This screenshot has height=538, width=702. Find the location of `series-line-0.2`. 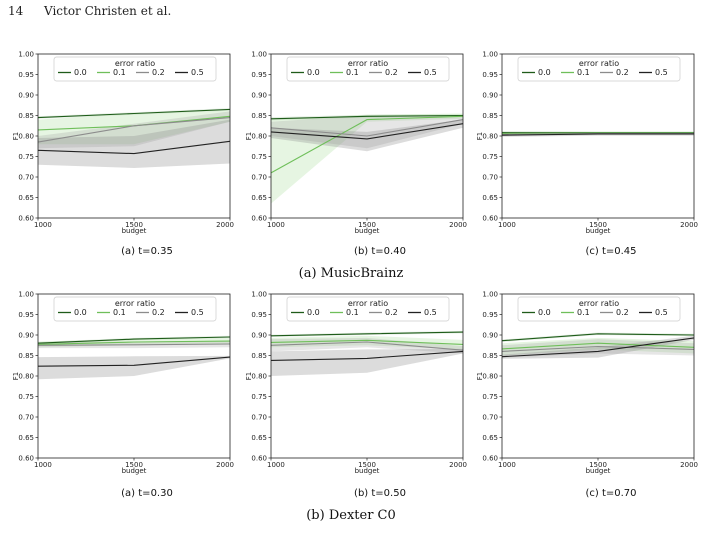

series-line-0.2 is located at coordinates (367, 128).